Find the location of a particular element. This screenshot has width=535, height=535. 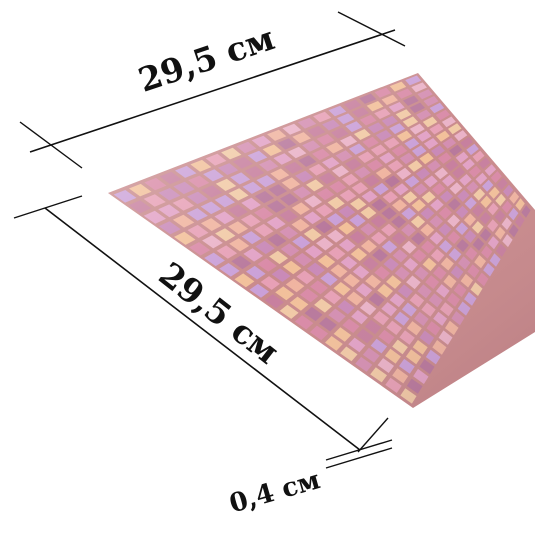

thickness-dimension: 0,4 см is located at coordinates (309, 469).